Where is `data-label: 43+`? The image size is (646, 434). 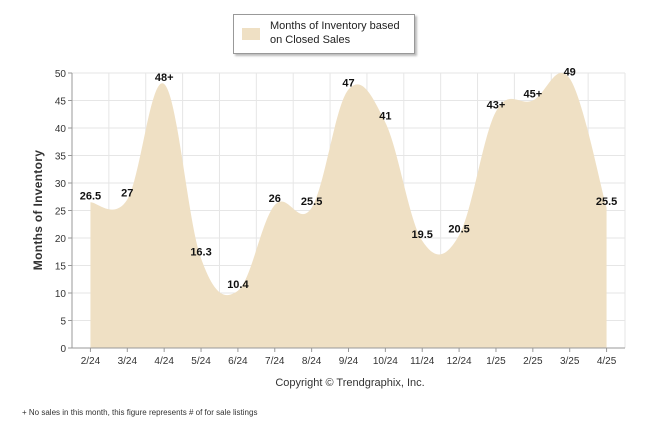
data-label: 43+ is located at coordinates (496, 106).